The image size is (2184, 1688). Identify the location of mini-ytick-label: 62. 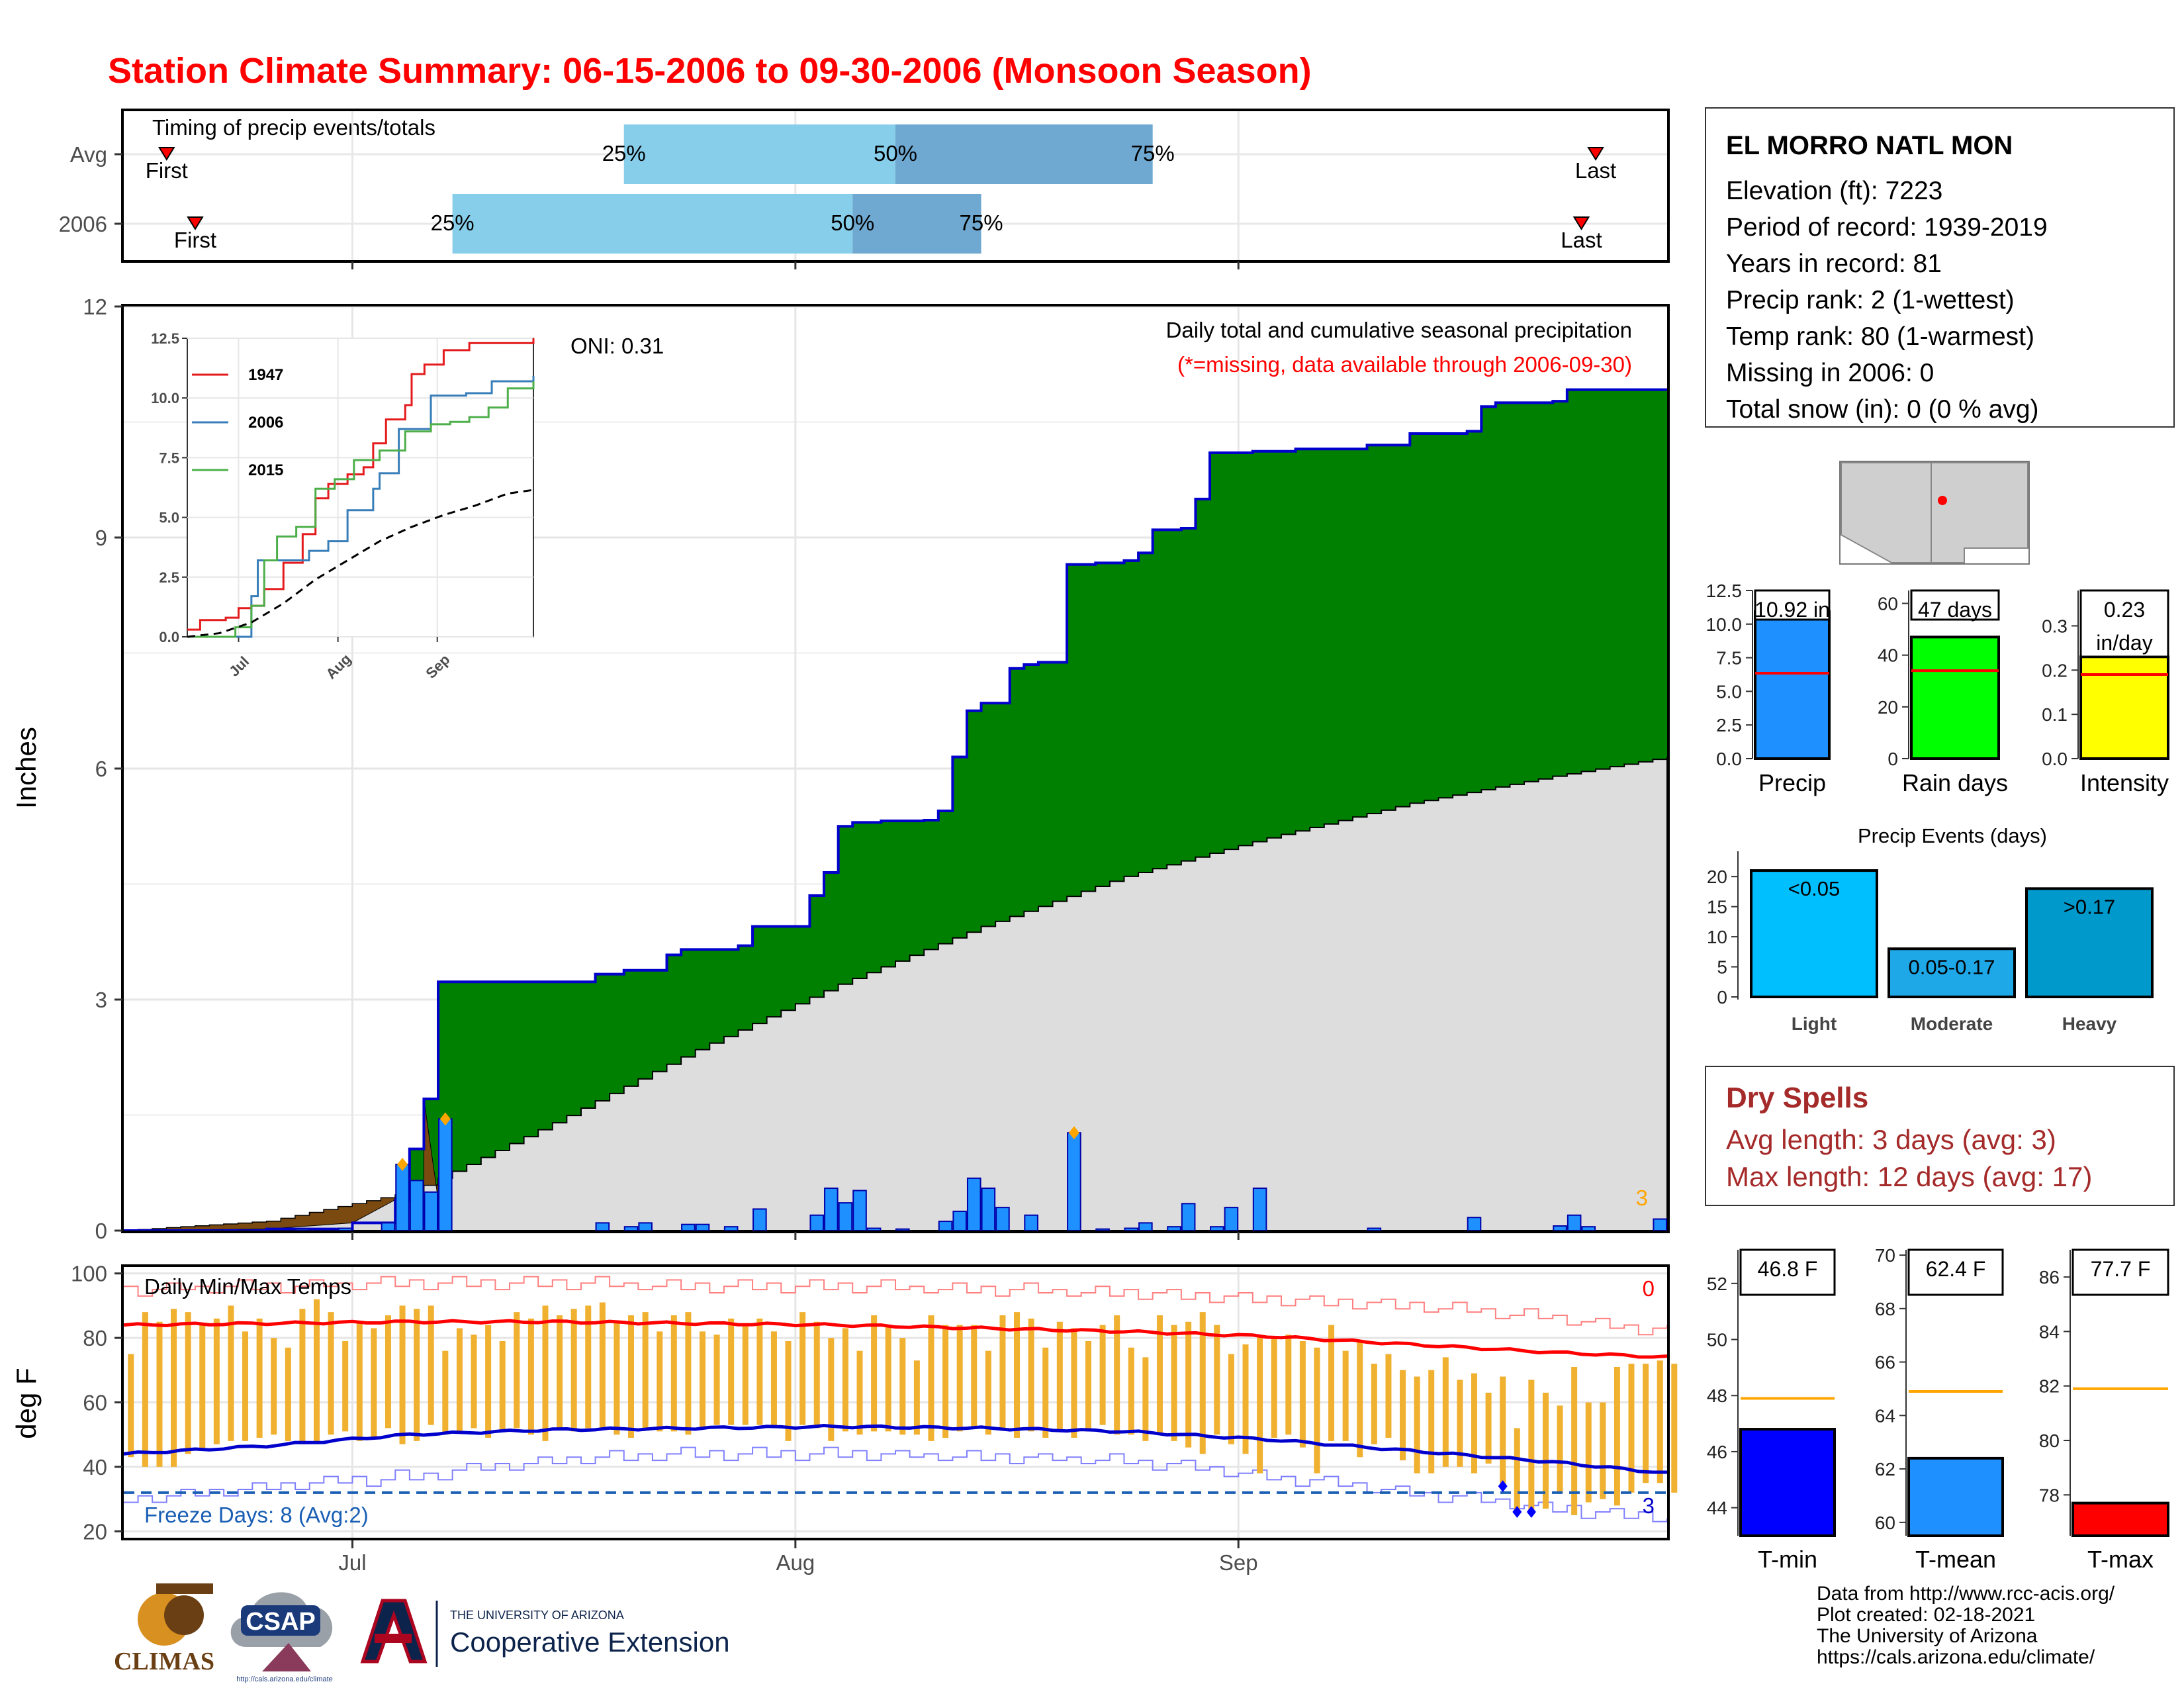
(1885, 1469).